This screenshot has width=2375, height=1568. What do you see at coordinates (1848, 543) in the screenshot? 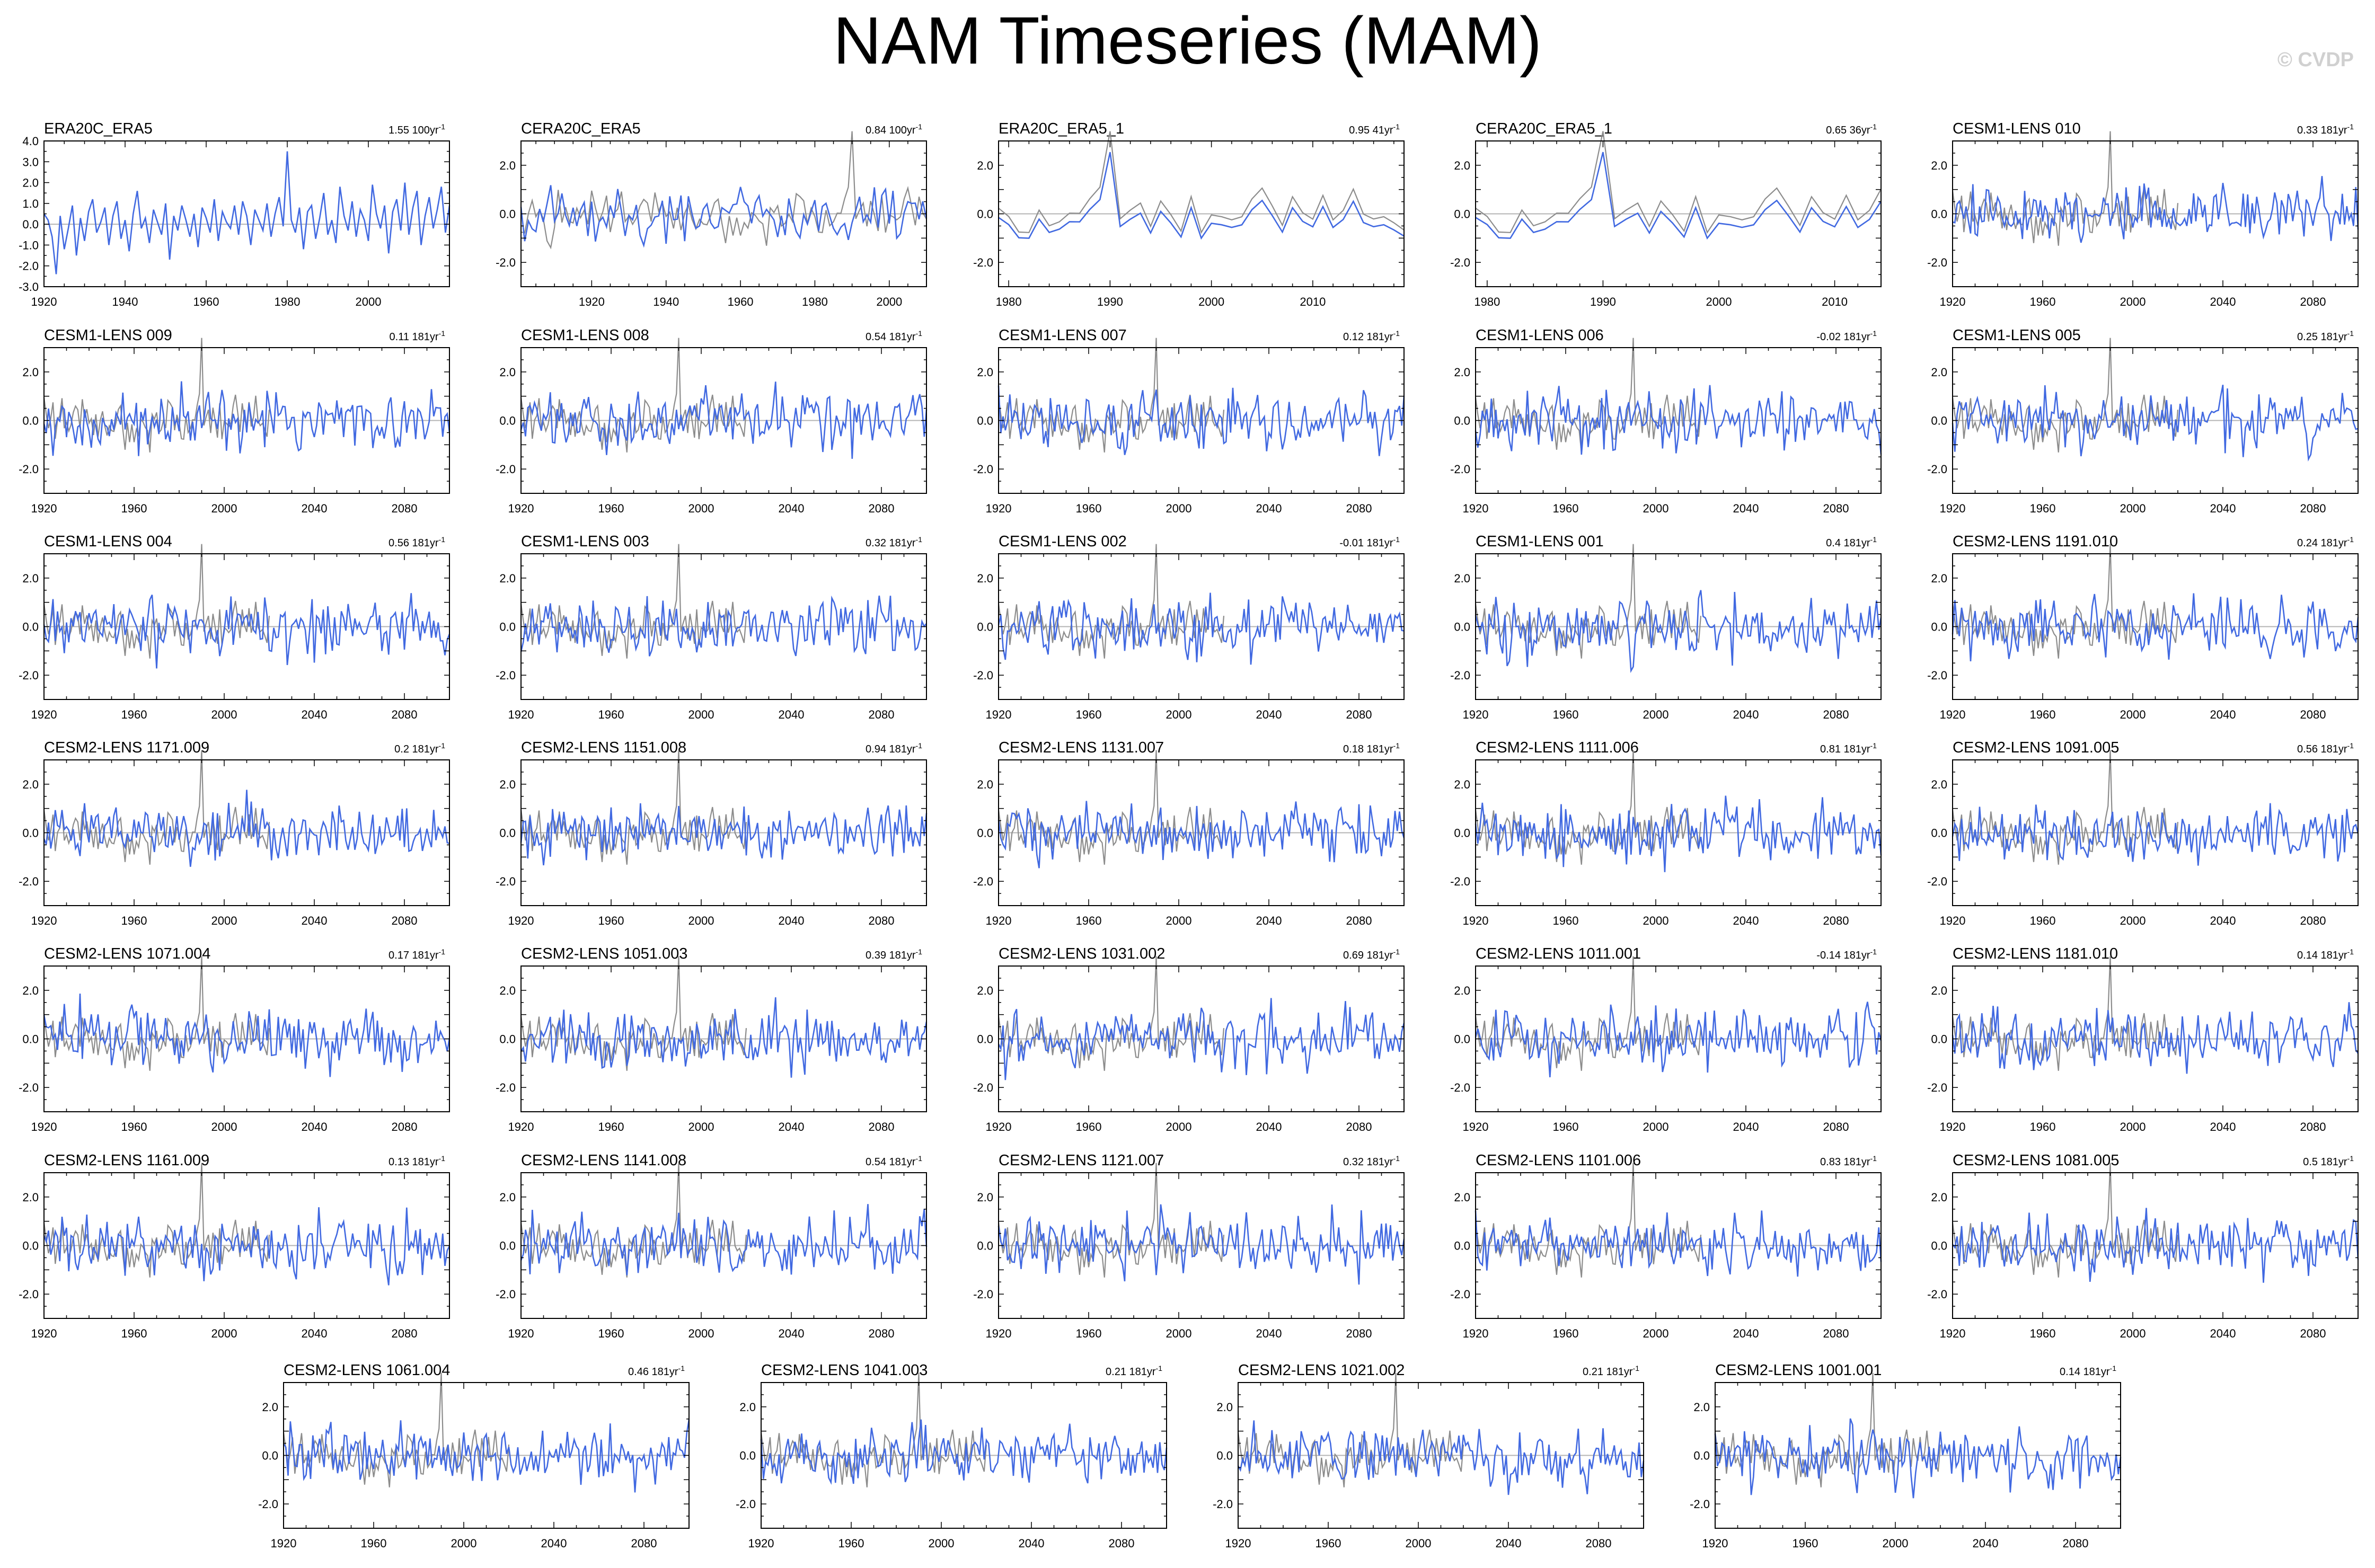
I see `trend-value: 0.4 181yr` at bounding box center [1848, 543].